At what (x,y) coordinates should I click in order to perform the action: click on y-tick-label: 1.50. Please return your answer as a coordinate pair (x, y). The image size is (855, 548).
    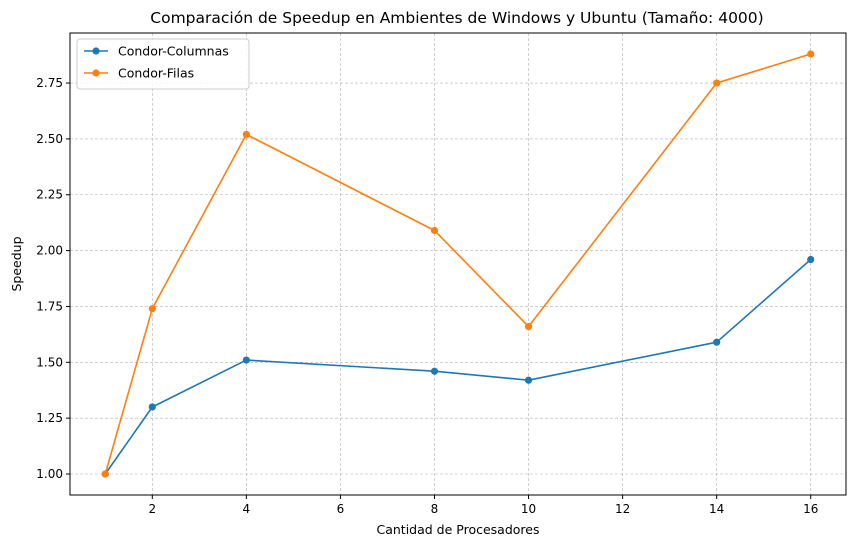
    Looking at the image, I should click on (49, 362).